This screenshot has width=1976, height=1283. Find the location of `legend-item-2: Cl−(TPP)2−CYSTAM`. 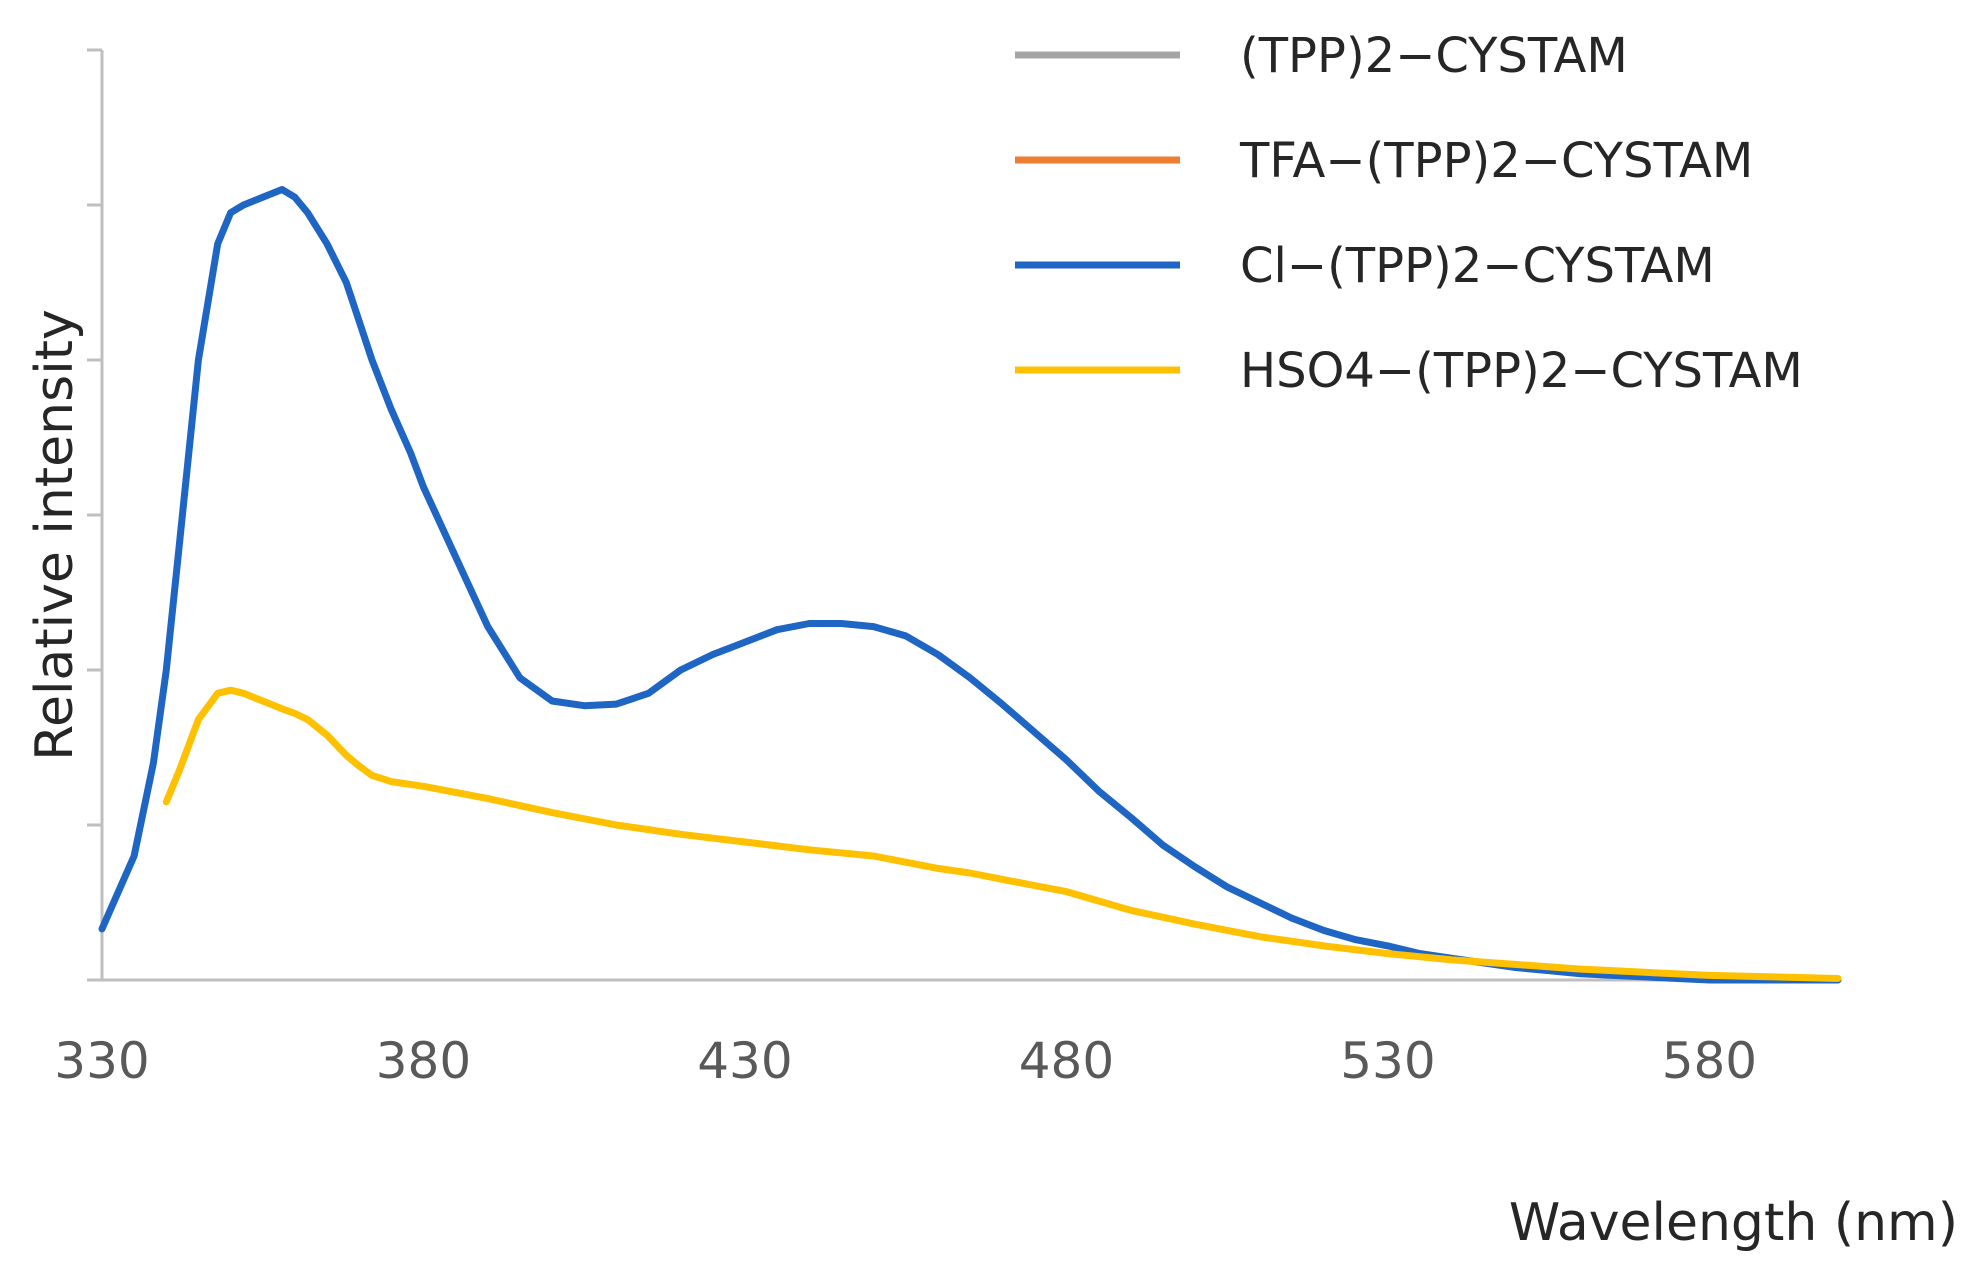

legend-item-2: Cl−(TPP)2−CYSTAM is located at coordinates (1365, 266).